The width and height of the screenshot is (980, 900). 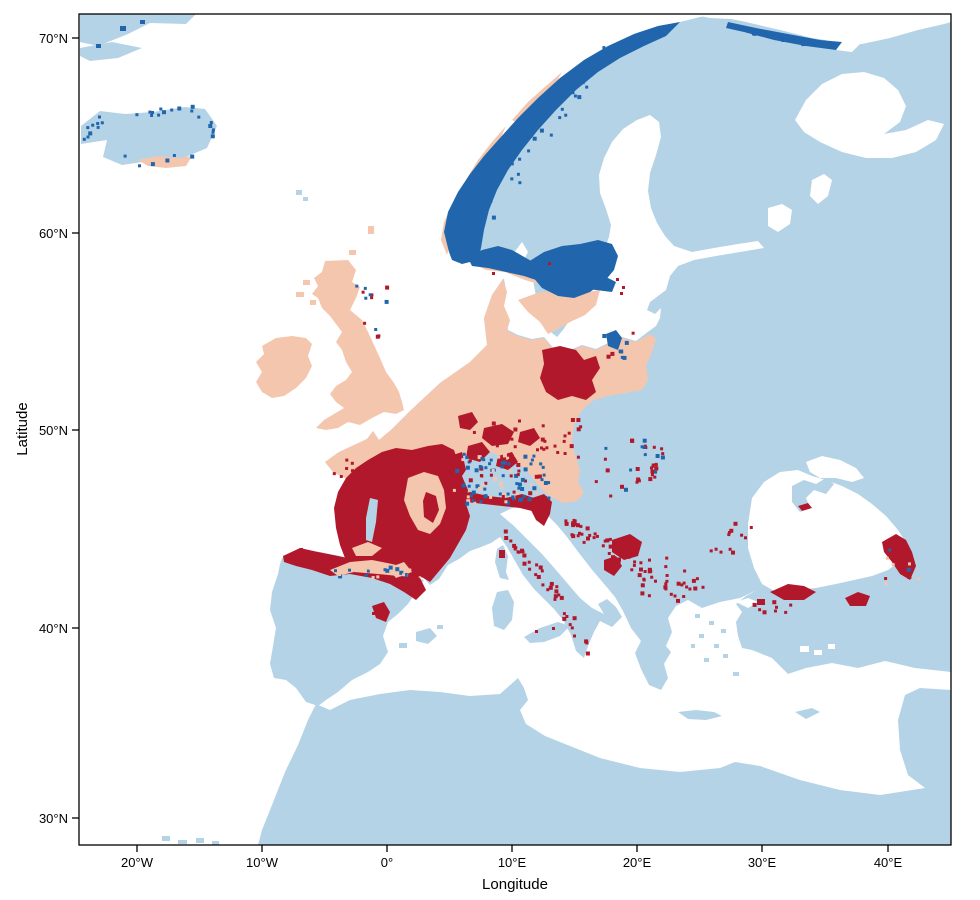 I want to click on x-tick-0: 0°, so click(x=387, y=862).